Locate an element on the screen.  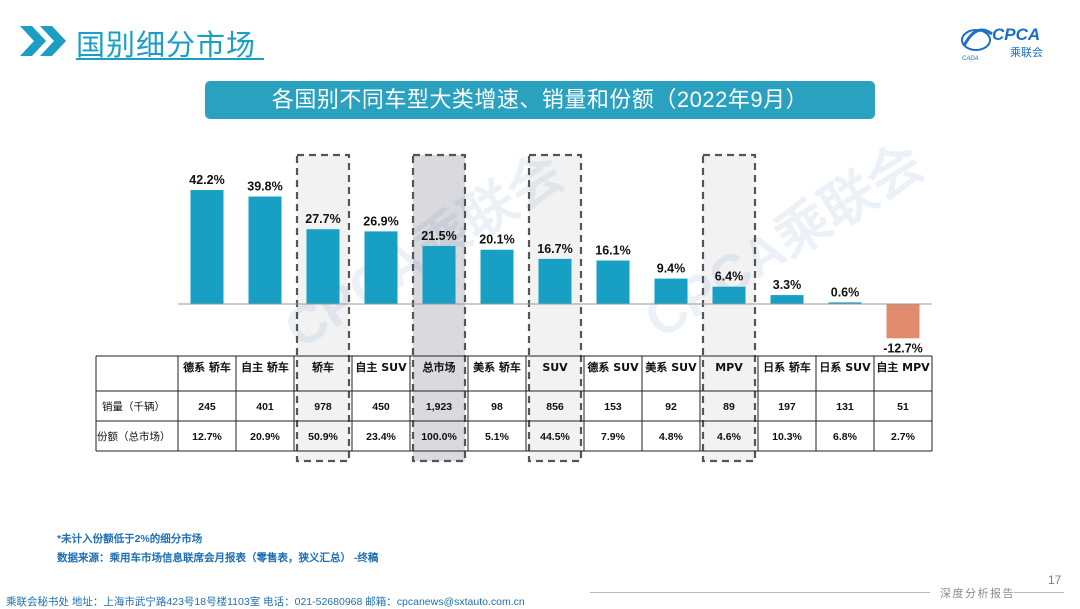
table-cell-0-8: 92 is located at coordinates (671, 407).